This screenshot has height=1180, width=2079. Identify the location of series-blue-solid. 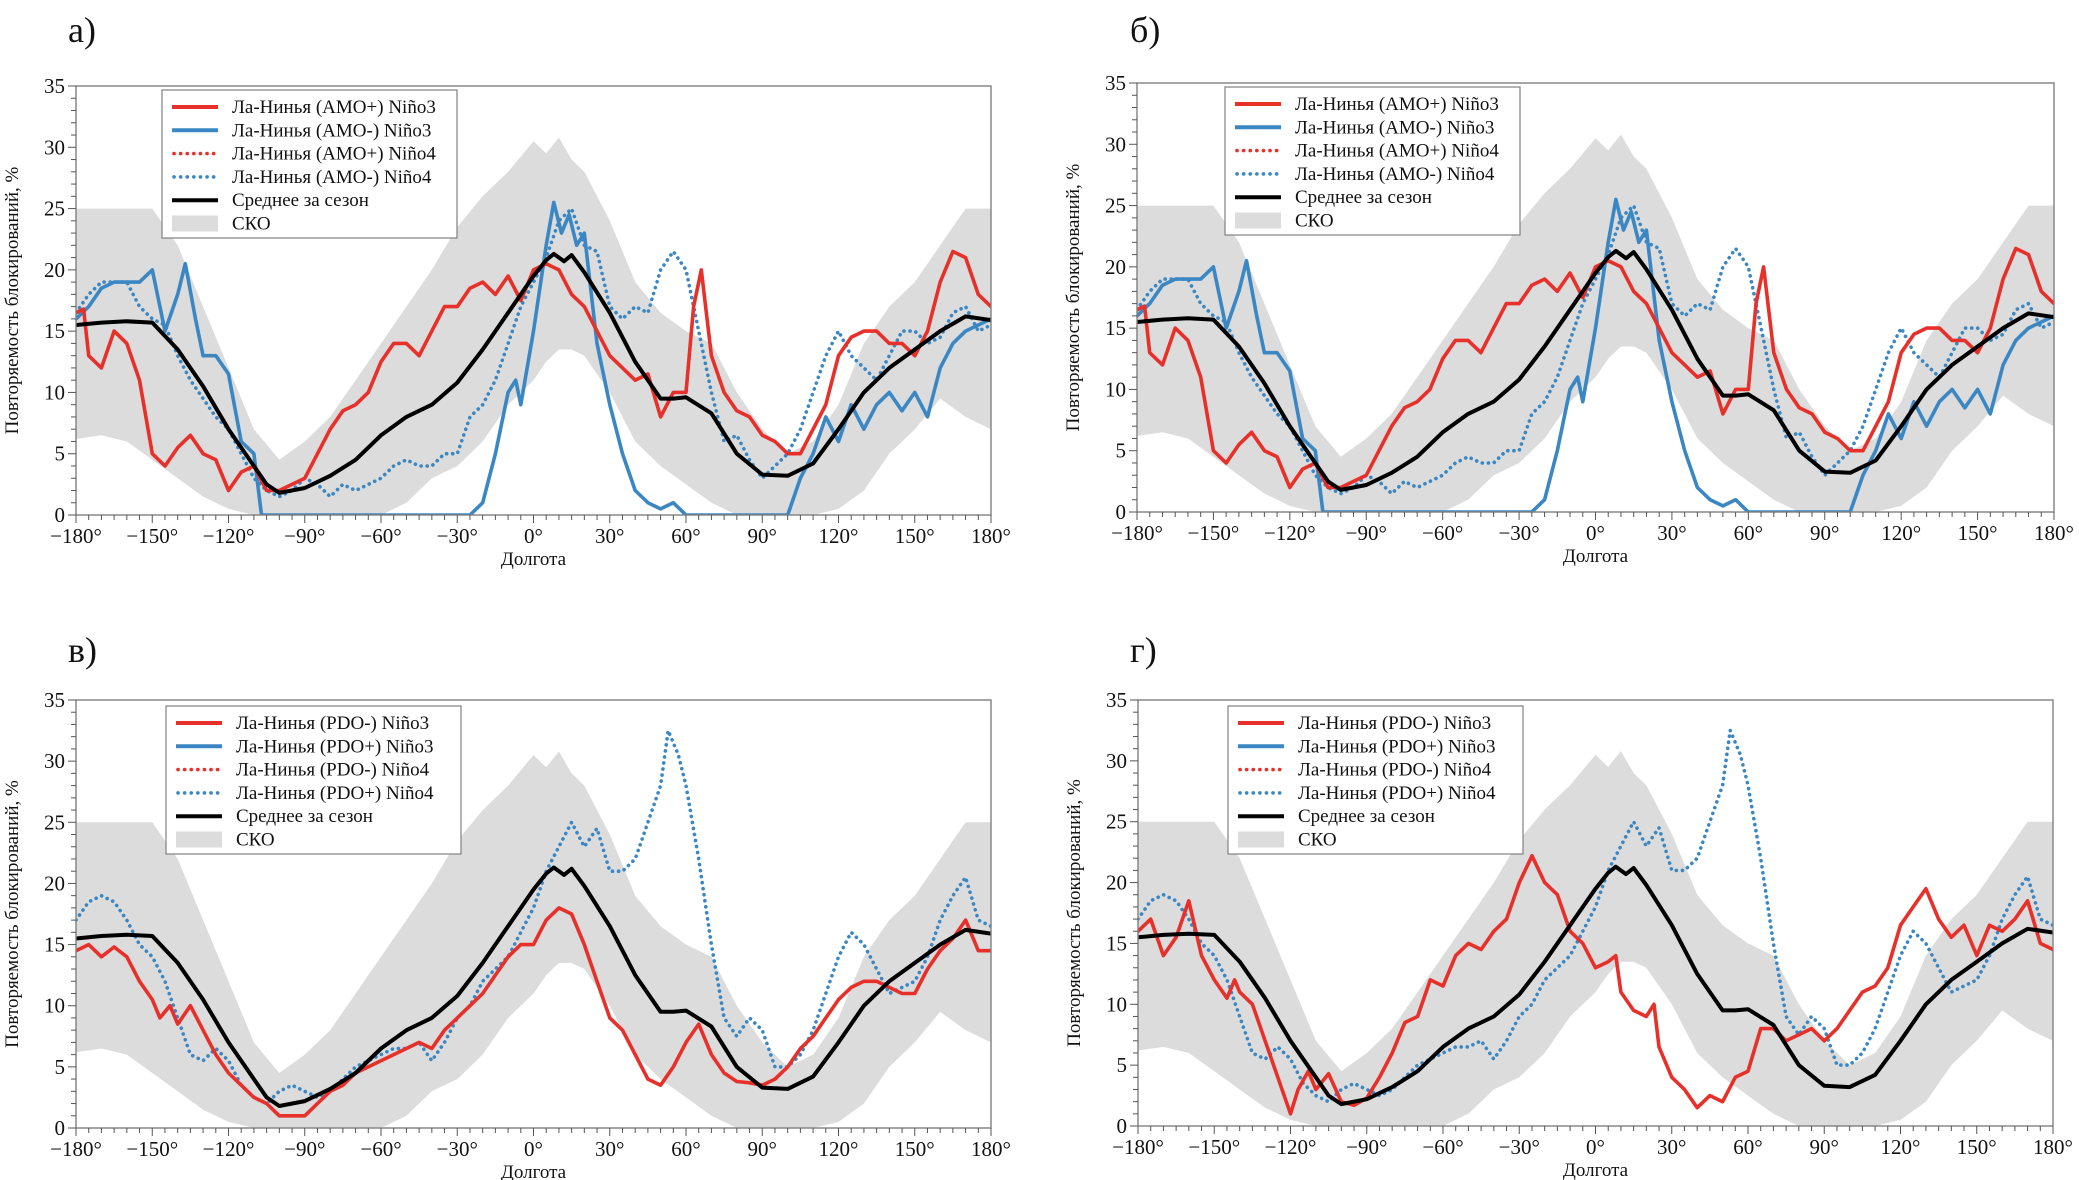
(1595, 354).